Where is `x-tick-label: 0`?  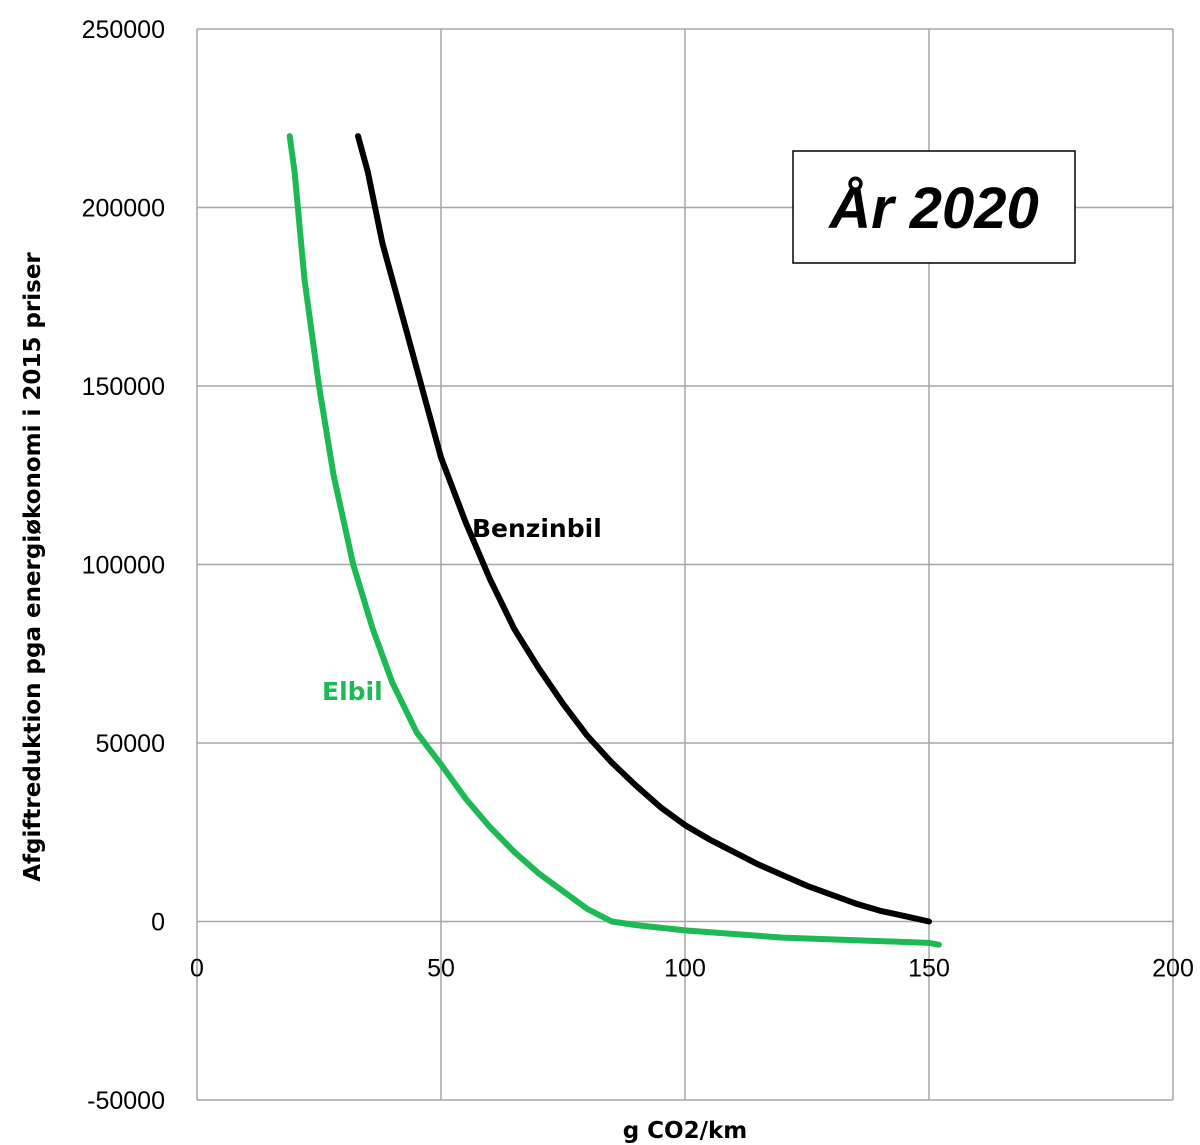 x-tick-label: 0 is located at coordinates (197, 969).